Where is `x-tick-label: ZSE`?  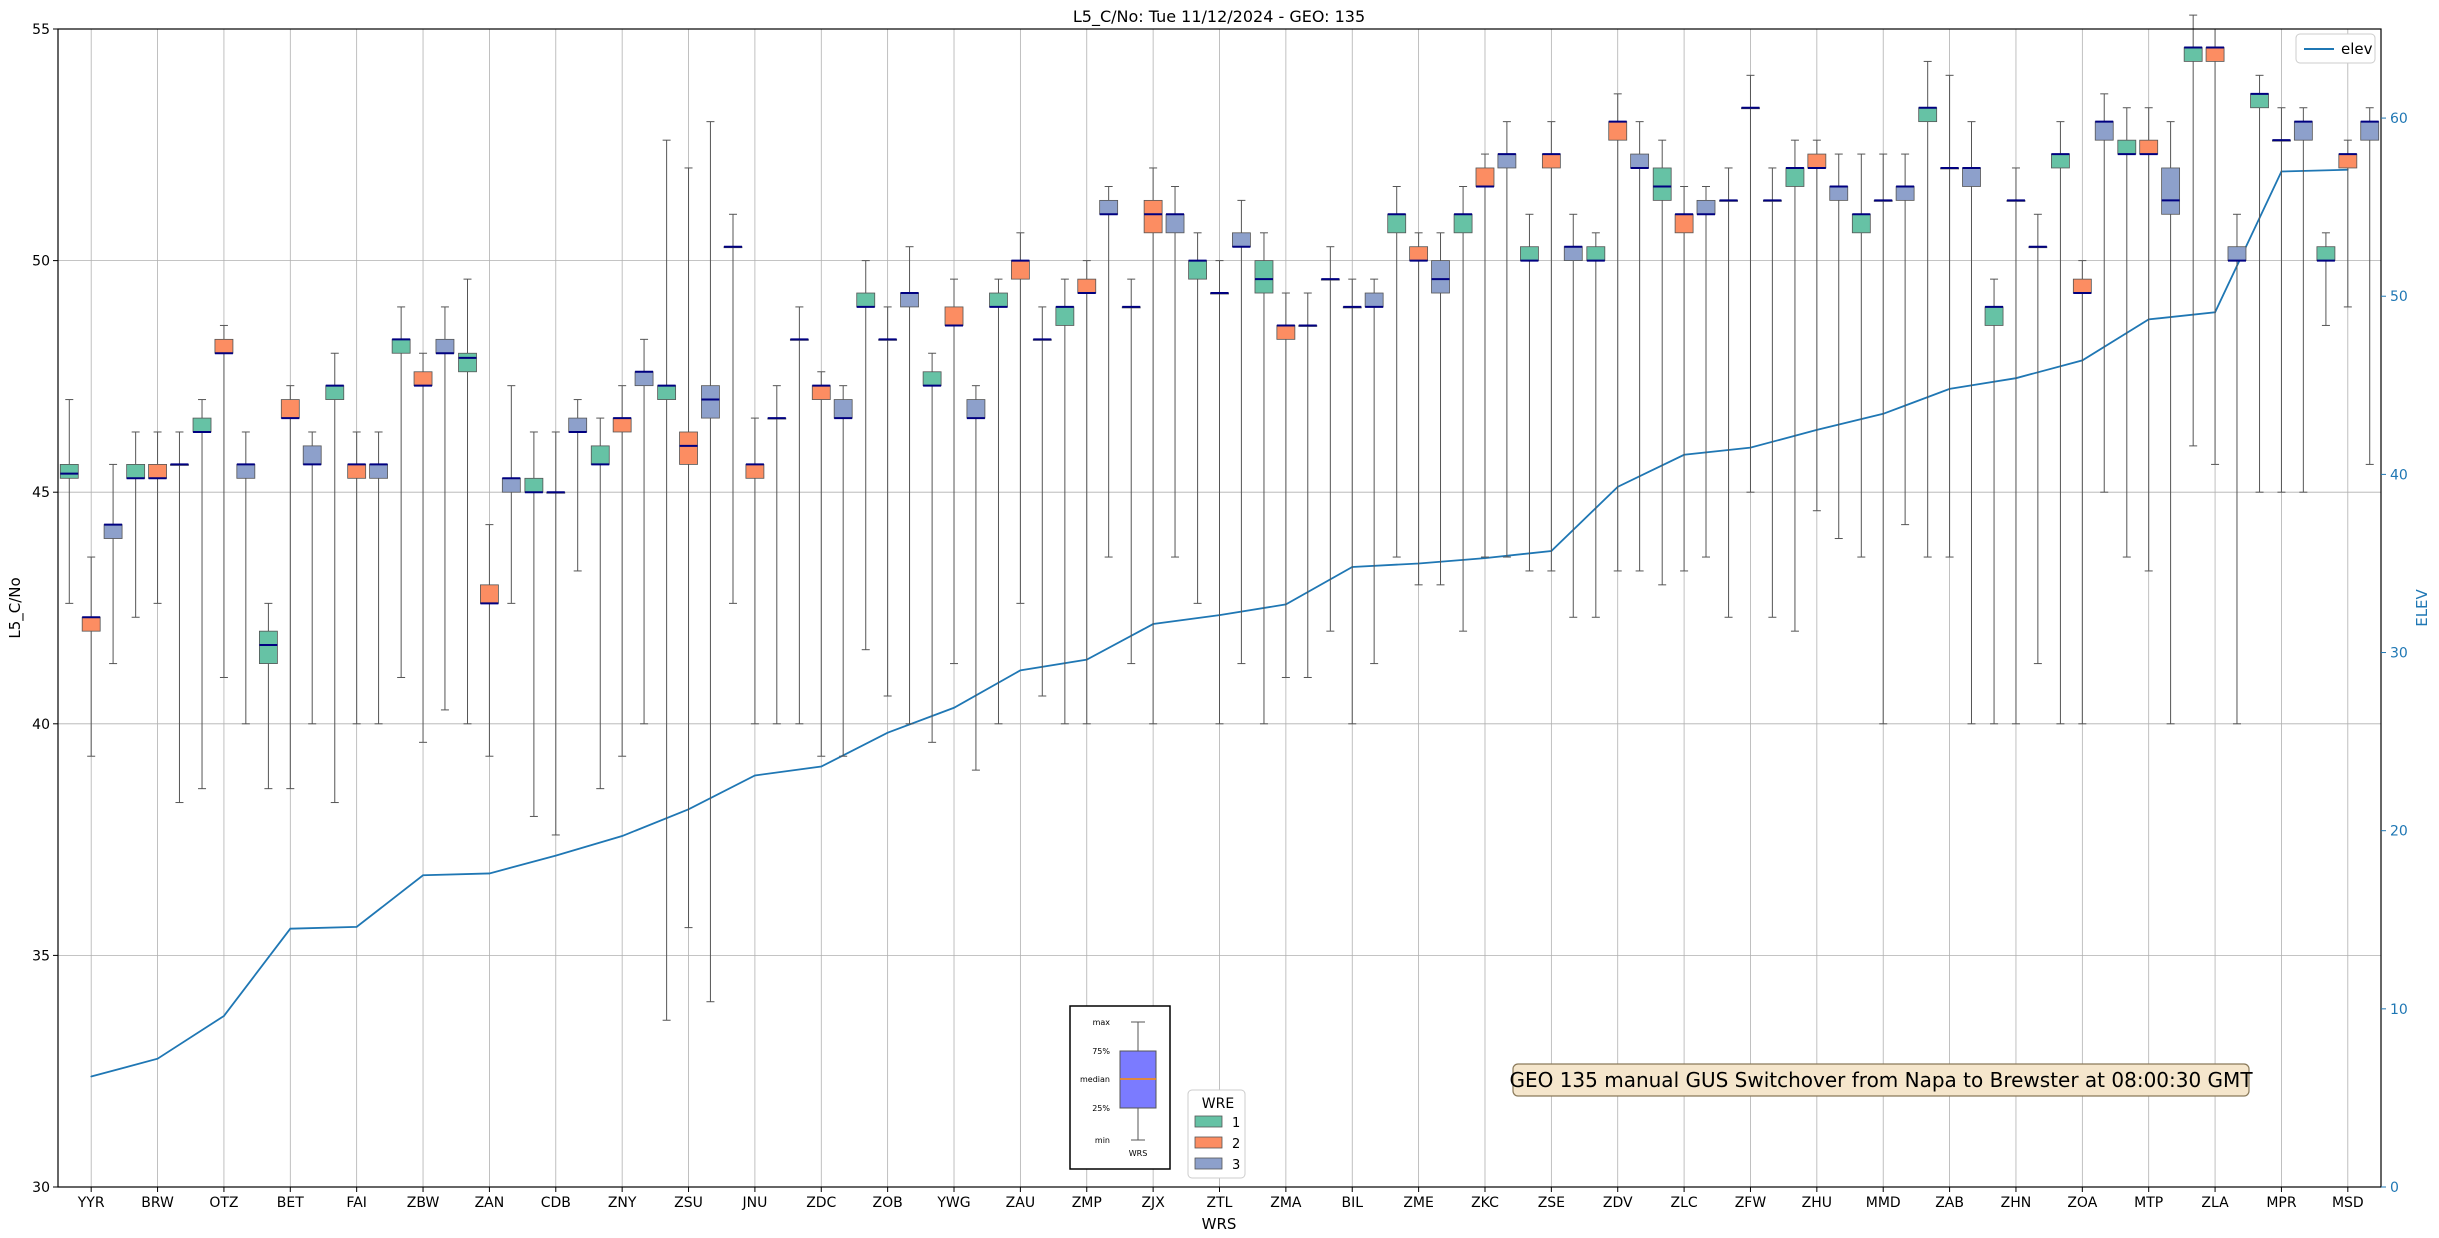
x-tick-label: ZSE is located at coordinates (1551, 1203).